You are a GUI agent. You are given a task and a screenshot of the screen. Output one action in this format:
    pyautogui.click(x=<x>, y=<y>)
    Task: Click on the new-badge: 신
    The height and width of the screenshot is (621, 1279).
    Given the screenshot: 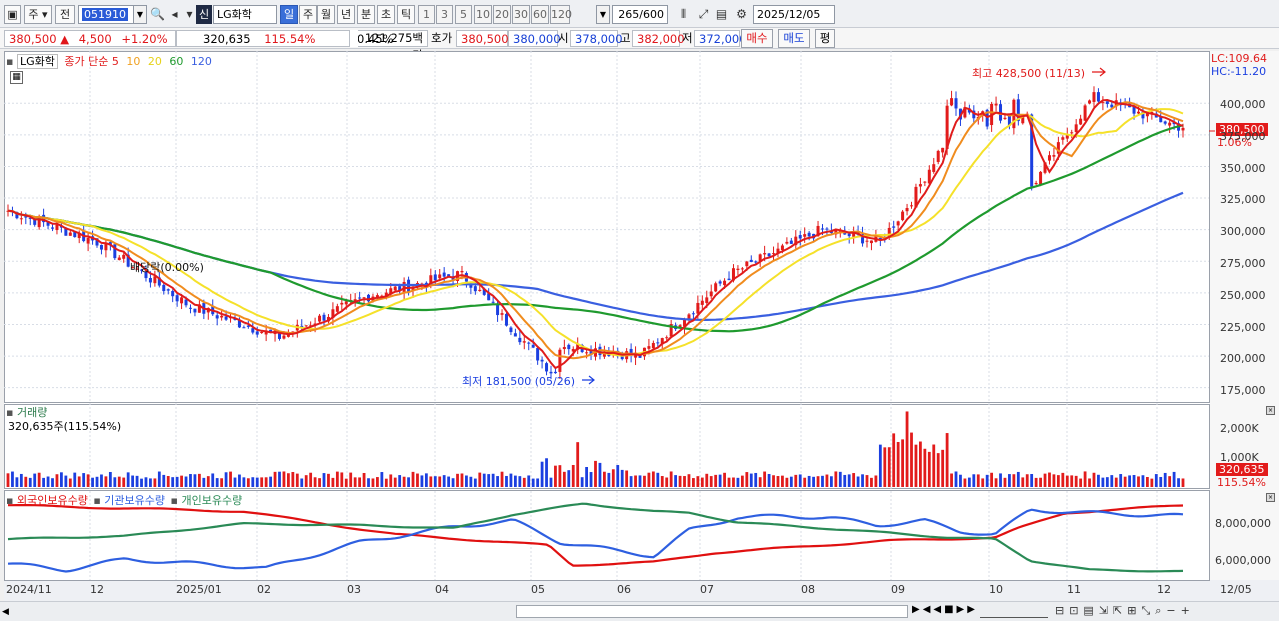 What is the action you would take?
    pyautogui.click(x=204, y=14)
    